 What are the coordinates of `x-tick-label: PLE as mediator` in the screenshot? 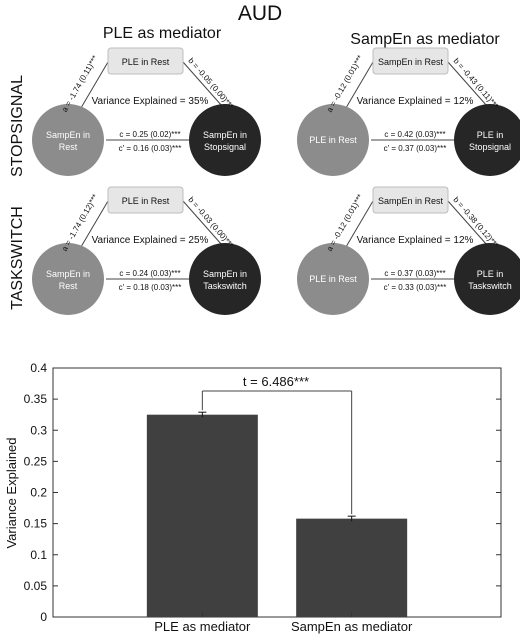 It's located at (202, 626).